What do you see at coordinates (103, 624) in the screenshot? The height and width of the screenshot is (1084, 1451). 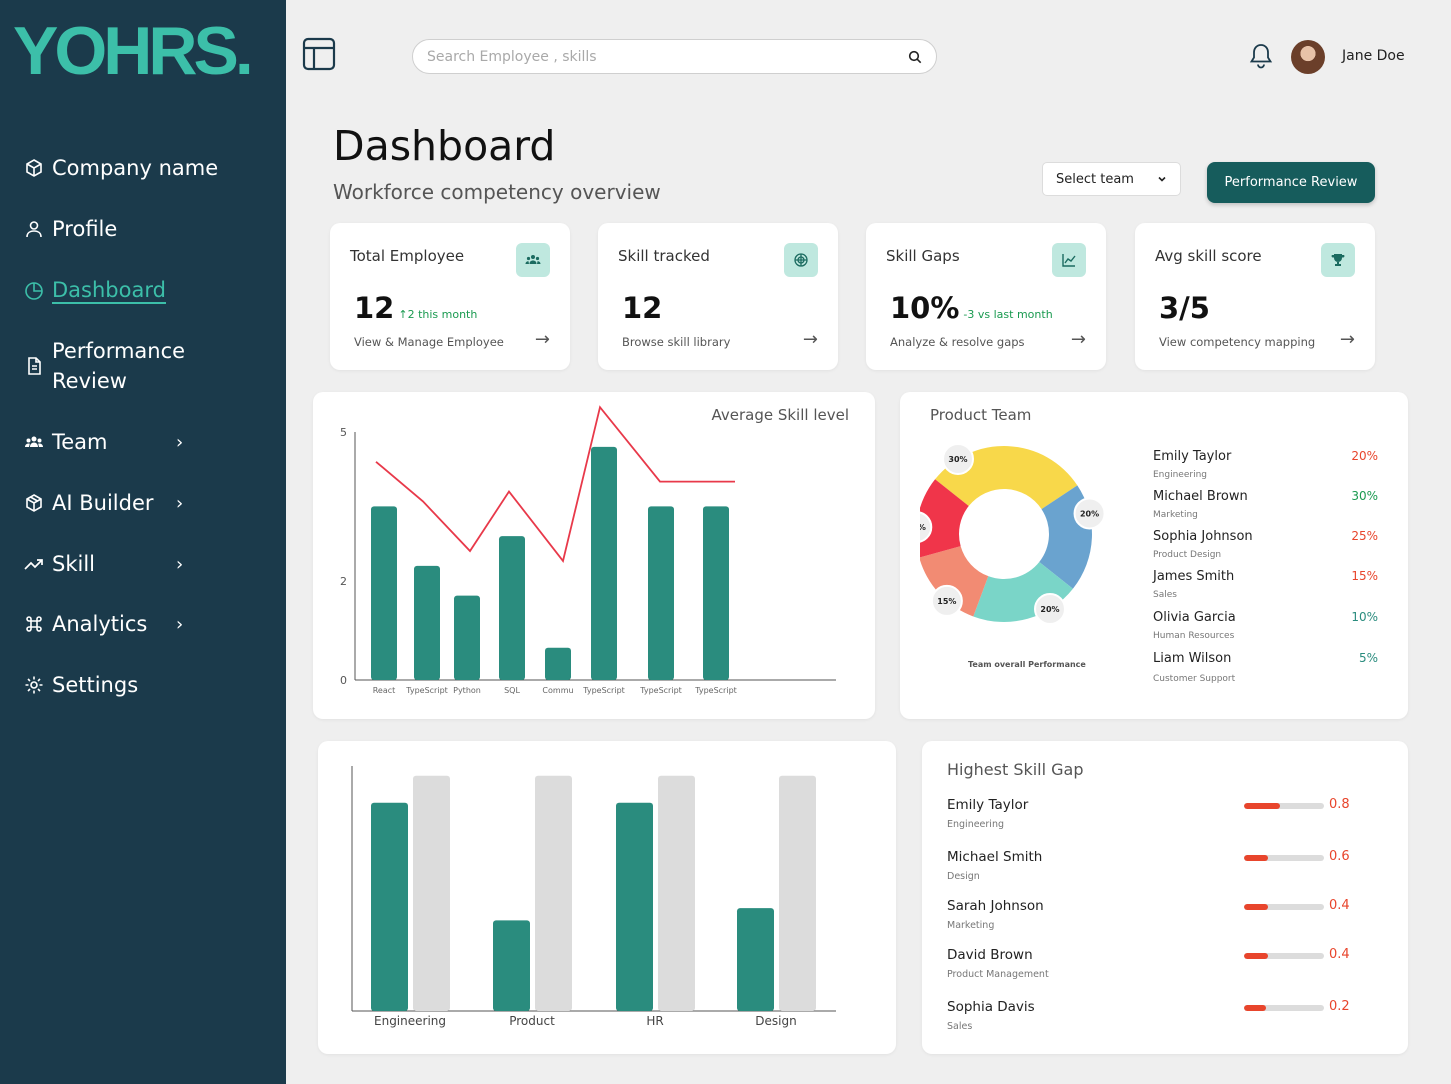 I see `sidebar-item-analytics: Analytics ›` at bounding box center [103, 624].